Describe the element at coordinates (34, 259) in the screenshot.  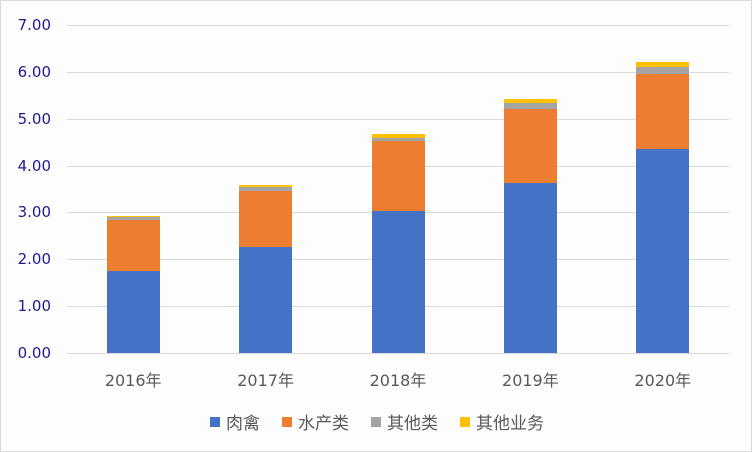
I see `y-tick-label: 2.00` at that location.